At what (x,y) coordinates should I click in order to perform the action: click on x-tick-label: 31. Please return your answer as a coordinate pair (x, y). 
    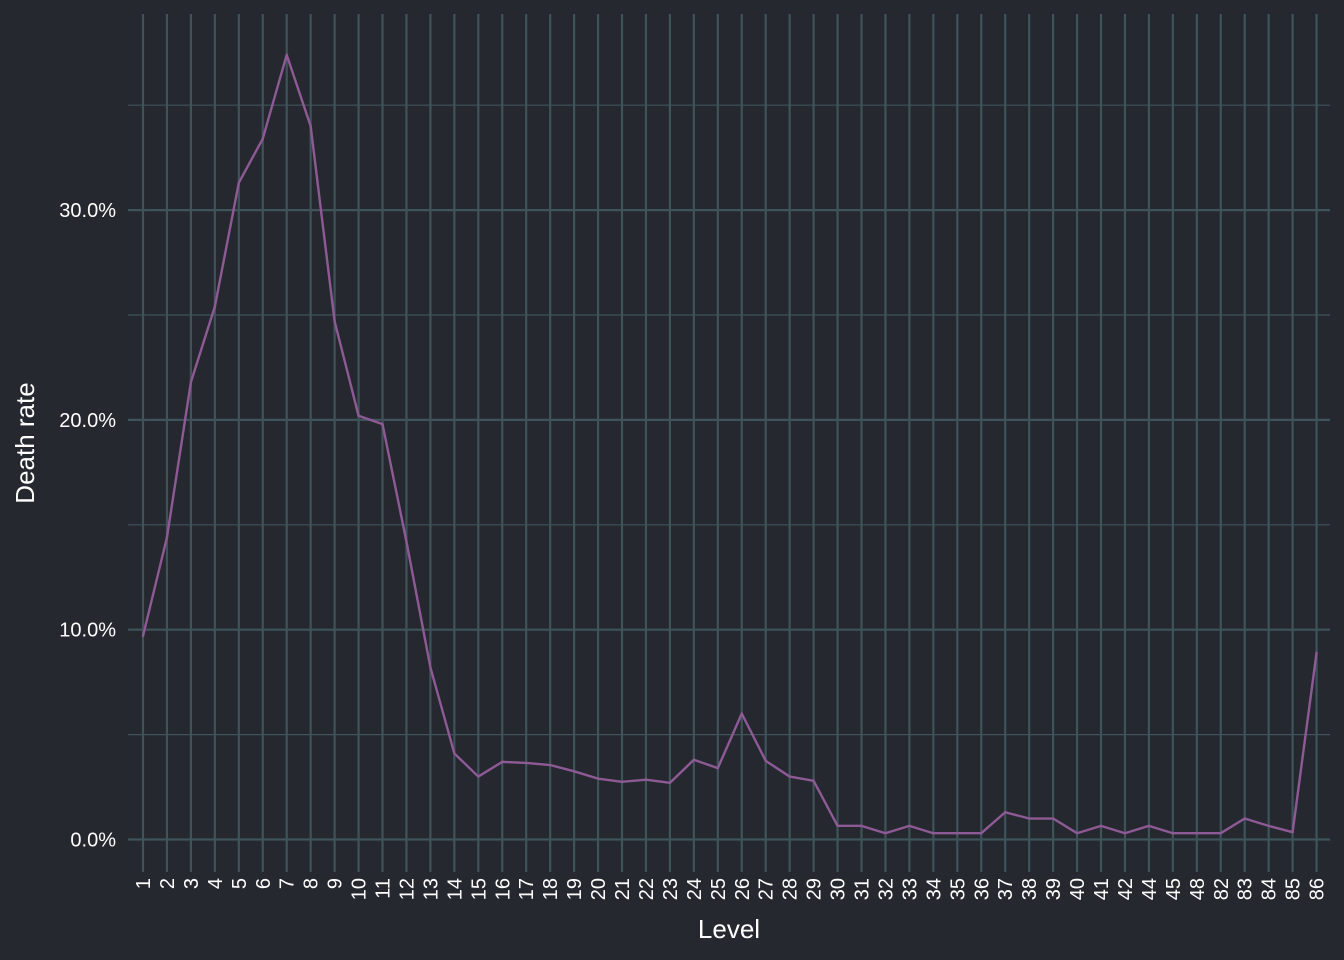
    Looking at the image, I should click on (863, 889).